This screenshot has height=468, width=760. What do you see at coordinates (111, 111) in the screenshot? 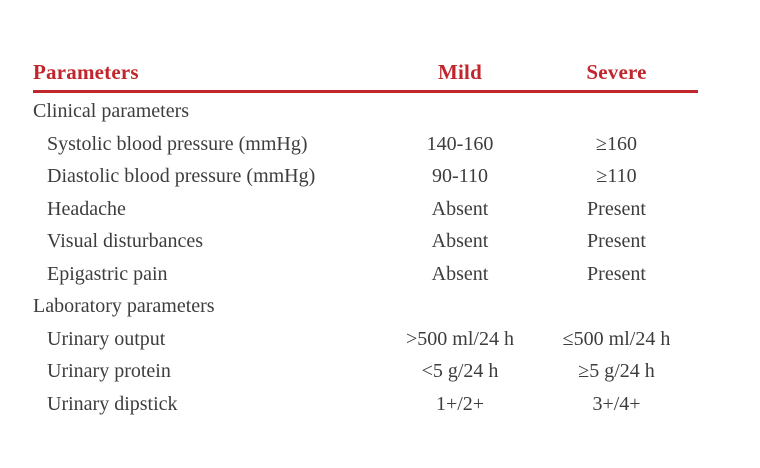
I see `section-label: Clinical parameters` at bounding box center [111, 111].